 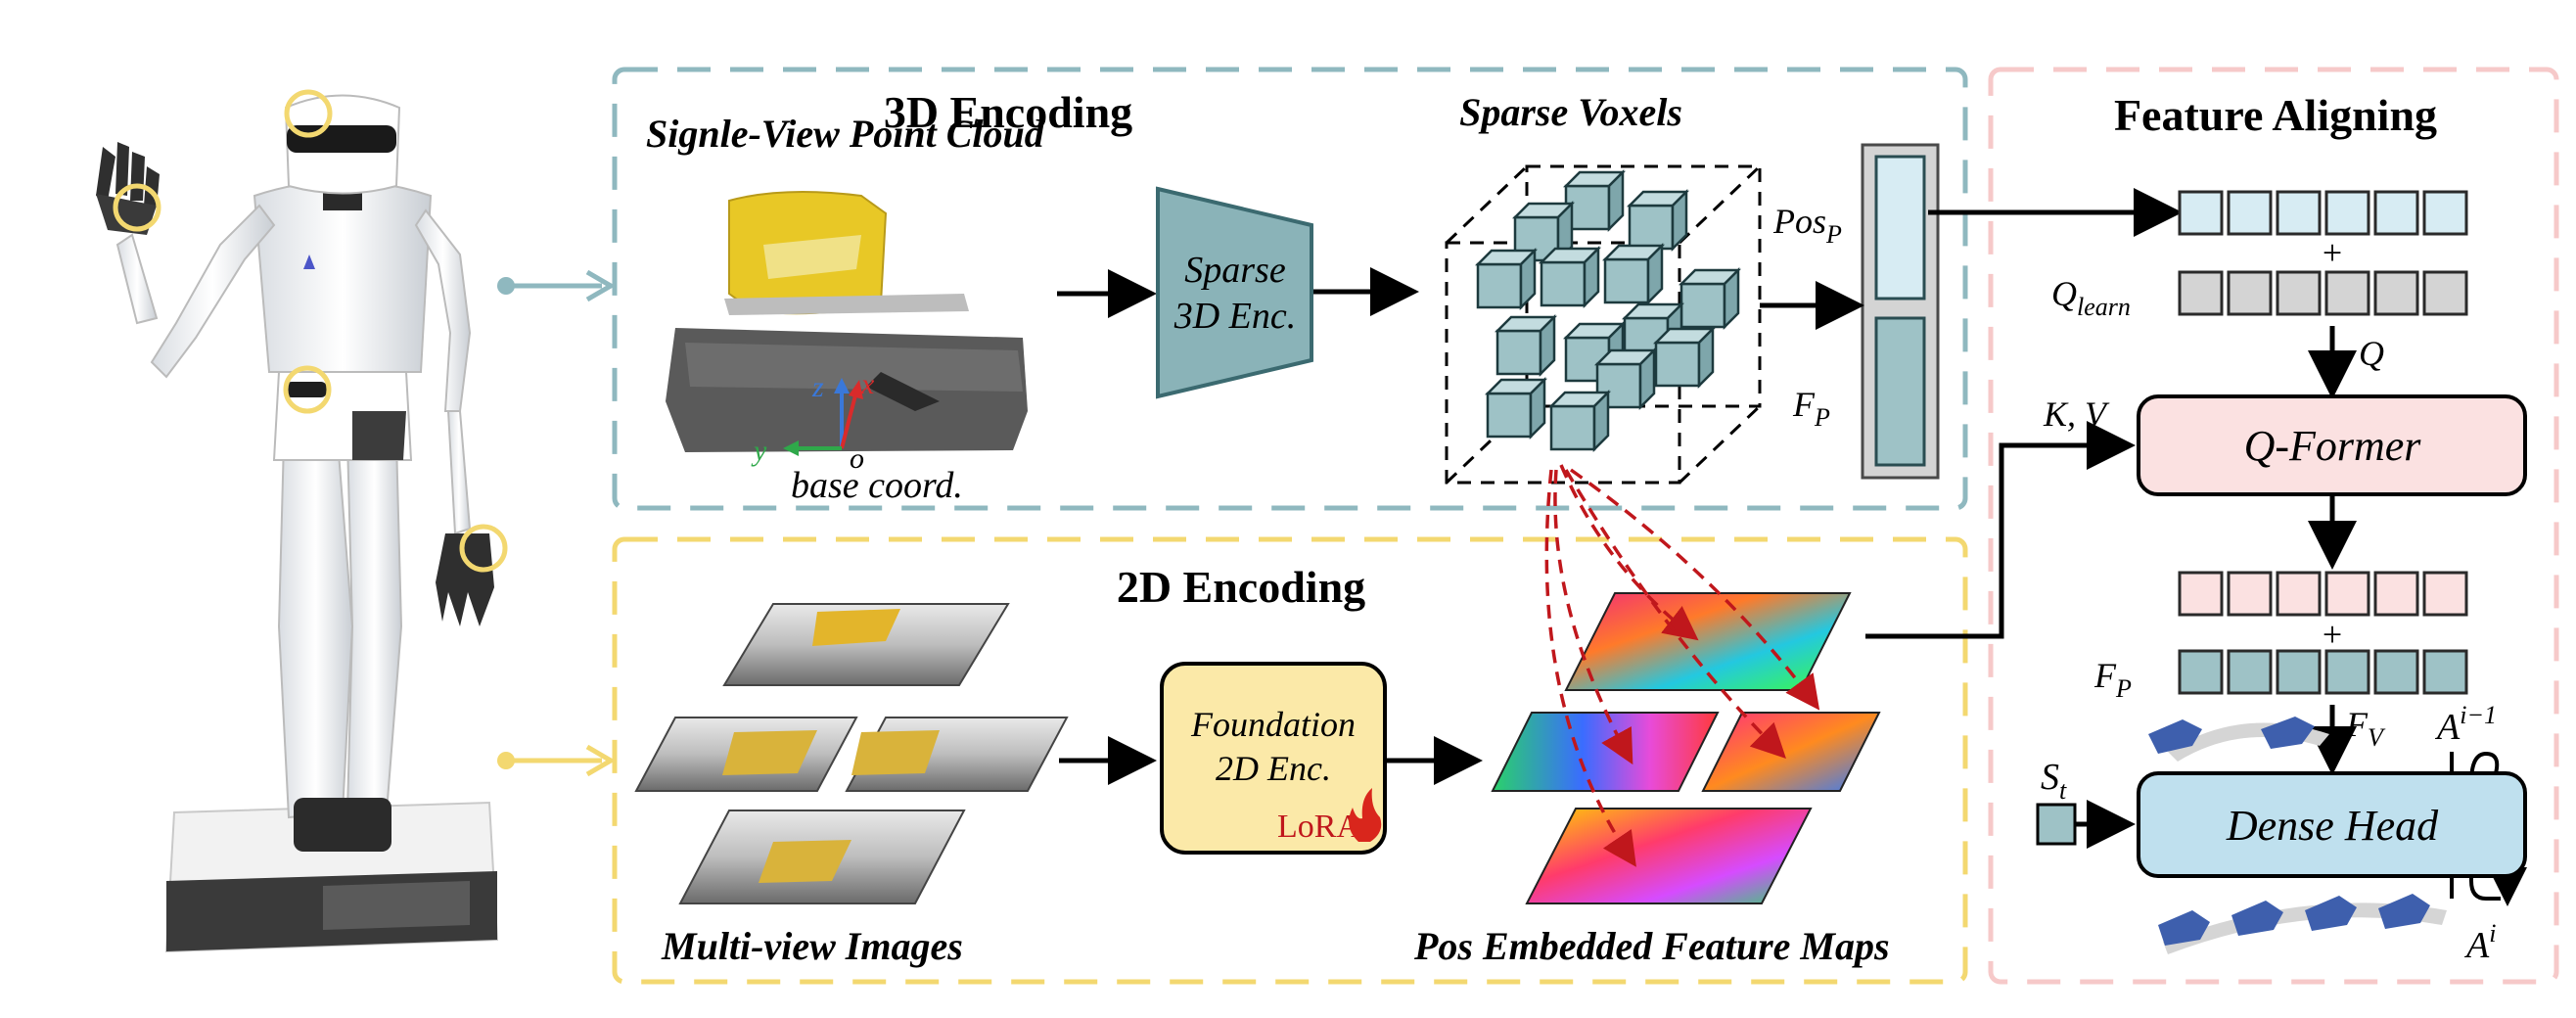 I want to click on multi-view-label: Multi-view Images, so click(x=812, y=946).